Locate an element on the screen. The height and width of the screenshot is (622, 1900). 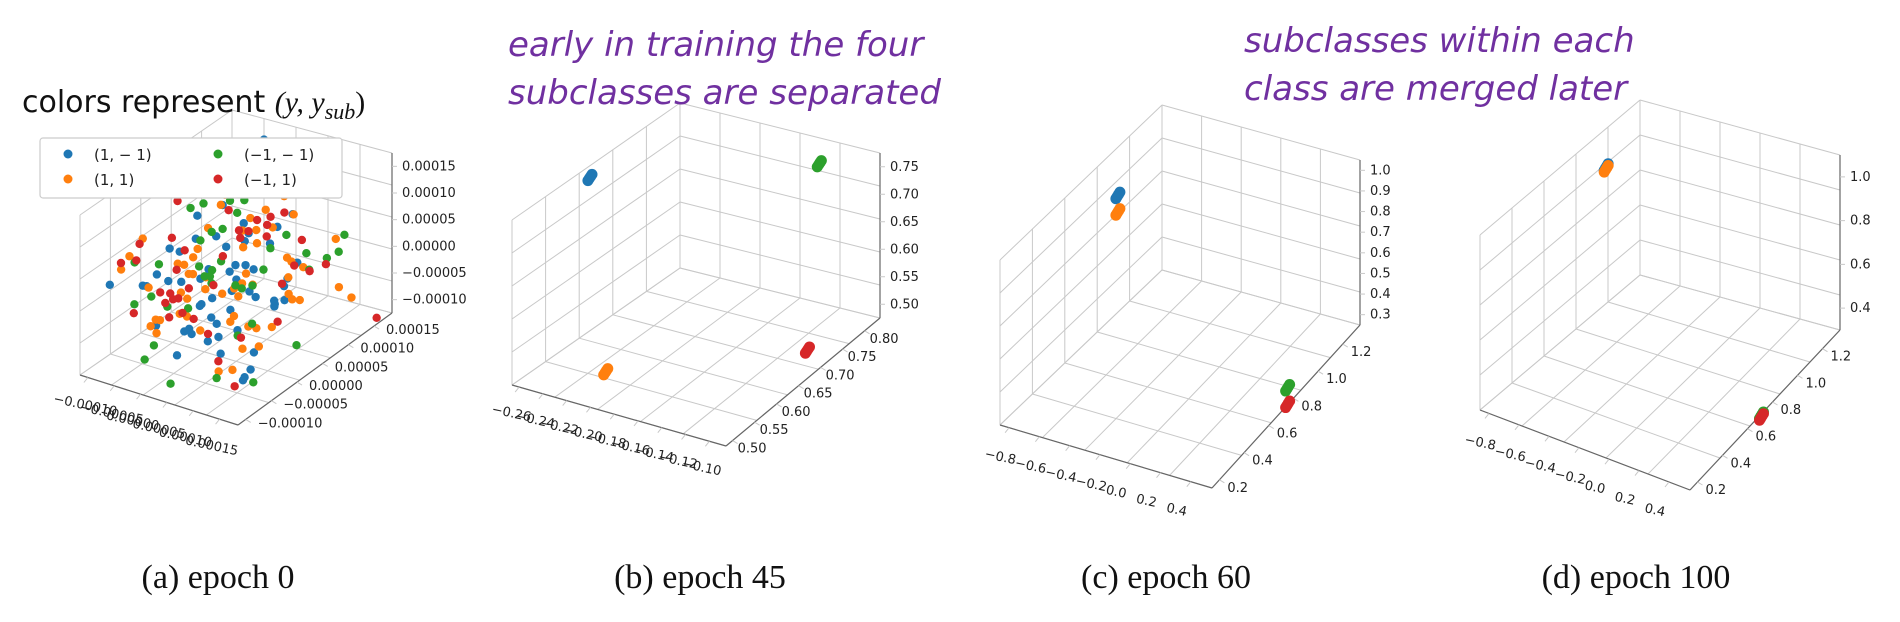
annotation-early-line-1: early in training the four is located at coordinates (716, 45).